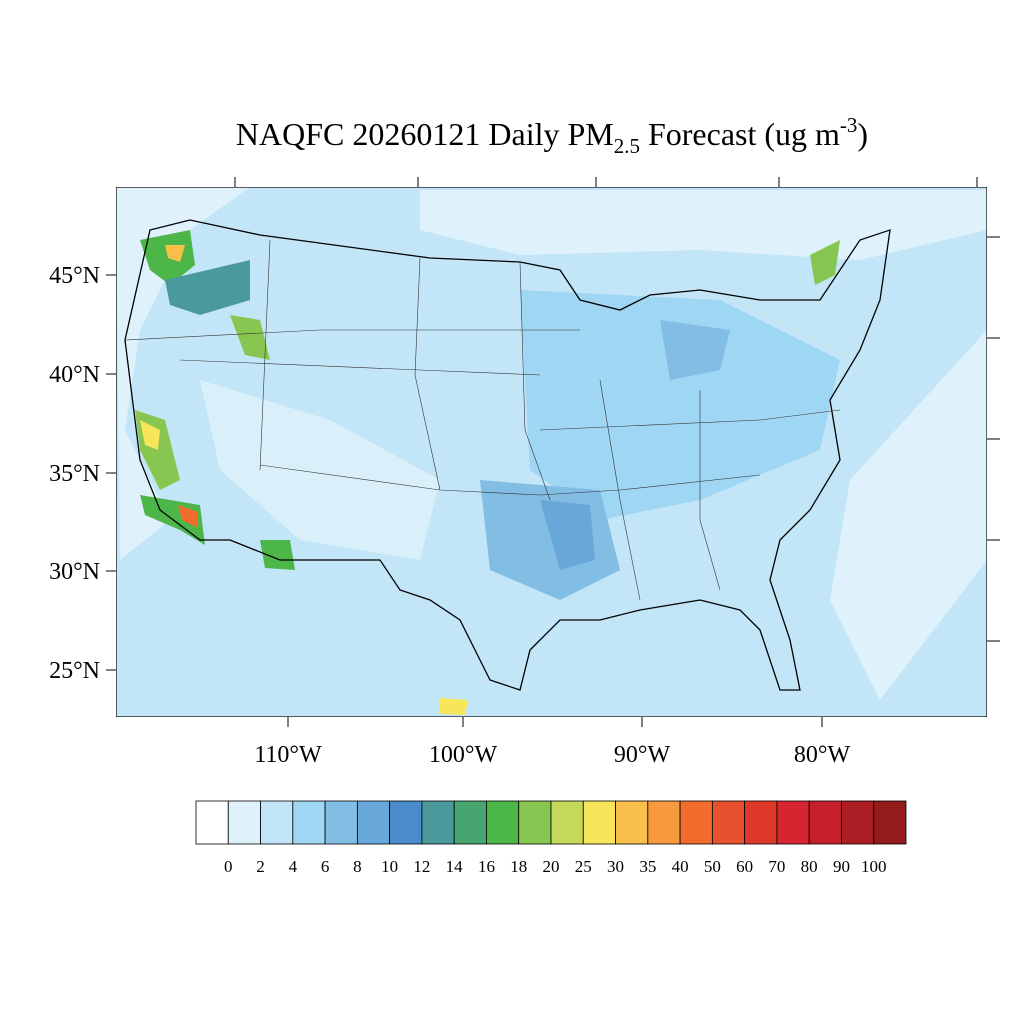  Describe the element at coordinates (175, 253) in the screenshot. I see `hotspot-seattle-core` at that location.